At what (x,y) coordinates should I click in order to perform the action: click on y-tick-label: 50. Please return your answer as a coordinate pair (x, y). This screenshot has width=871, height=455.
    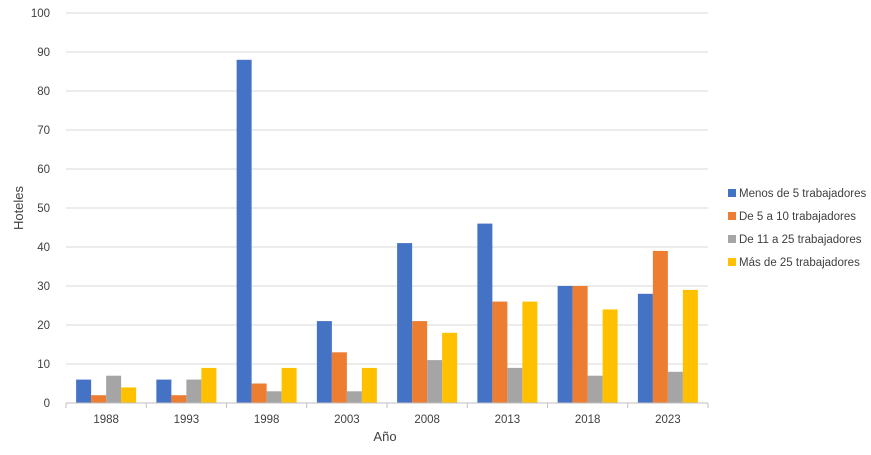
    Looking at the image, I should click on (43, 209).